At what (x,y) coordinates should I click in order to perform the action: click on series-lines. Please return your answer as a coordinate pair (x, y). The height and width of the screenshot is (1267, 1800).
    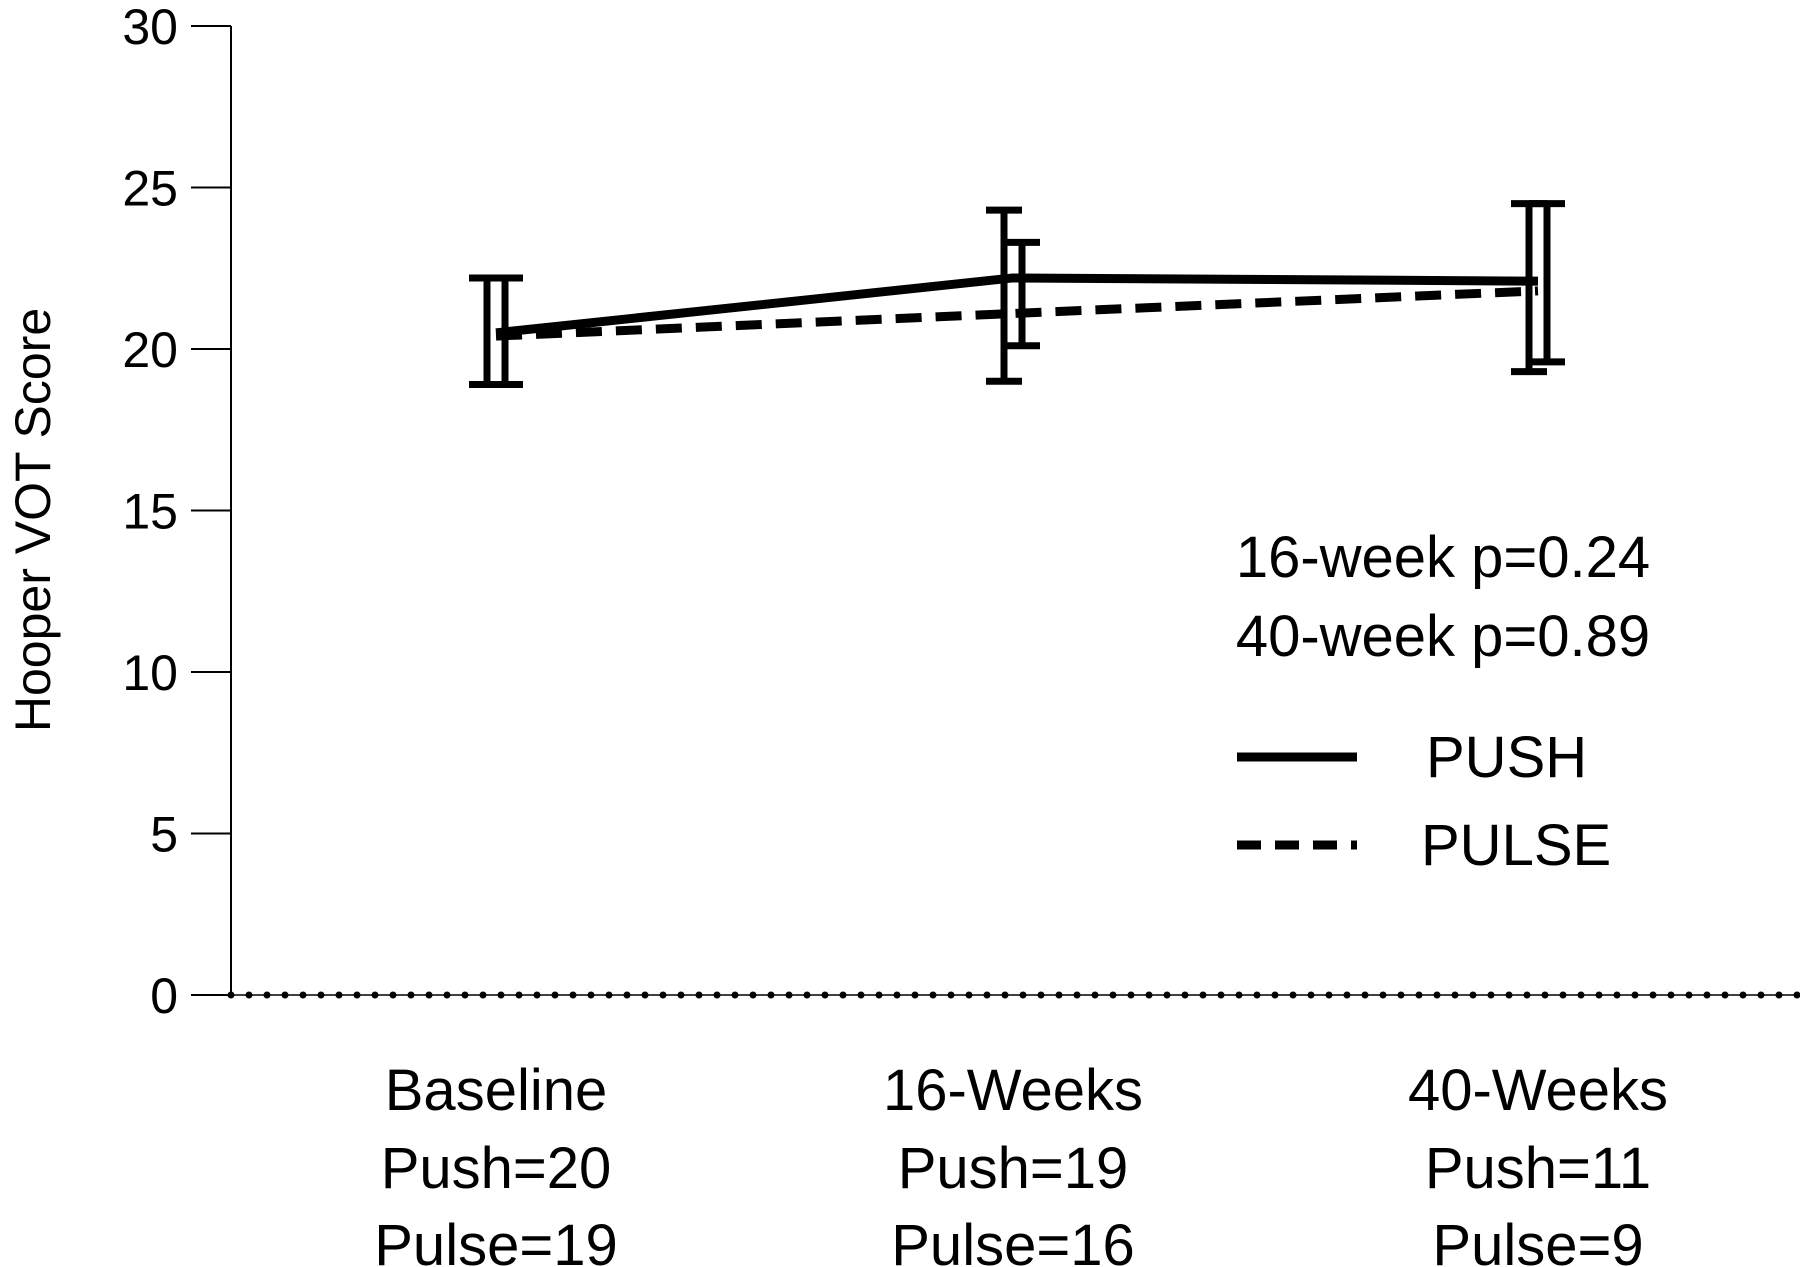
    Looking at the image, I should click on (1017, 307).